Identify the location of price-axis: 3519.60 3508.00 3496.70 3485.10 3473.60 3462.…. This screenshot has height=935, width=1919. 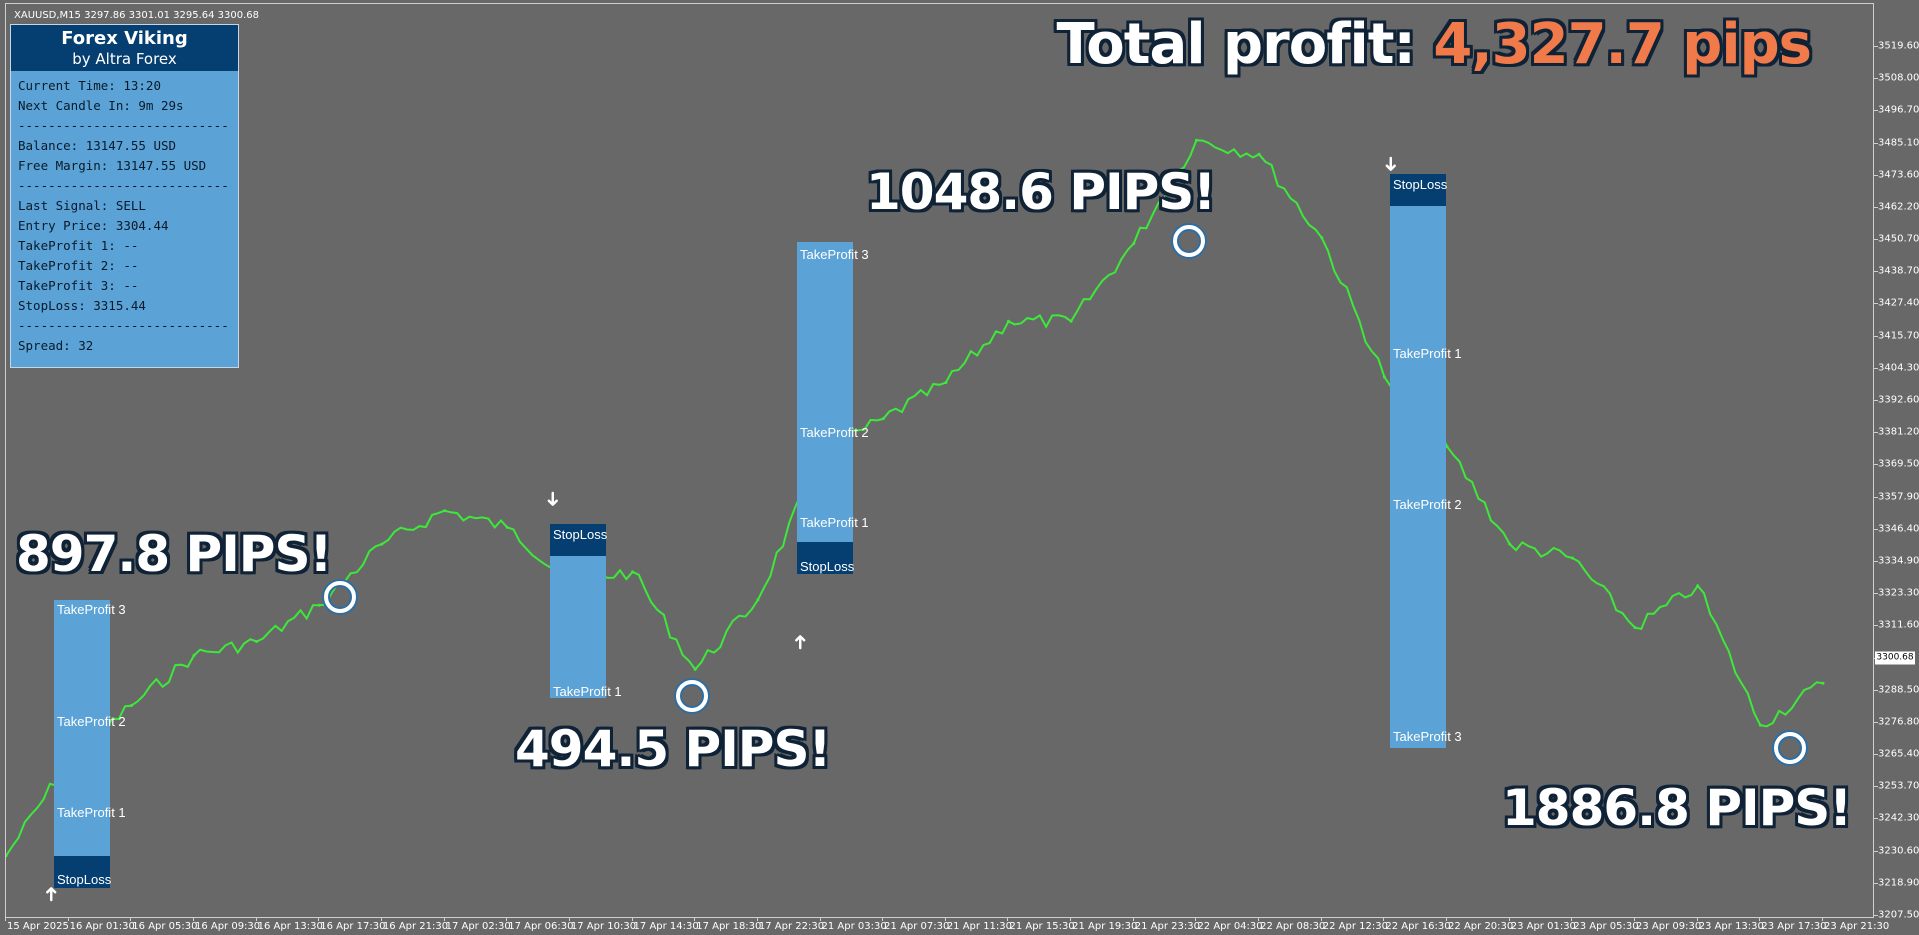
(1896, 462).